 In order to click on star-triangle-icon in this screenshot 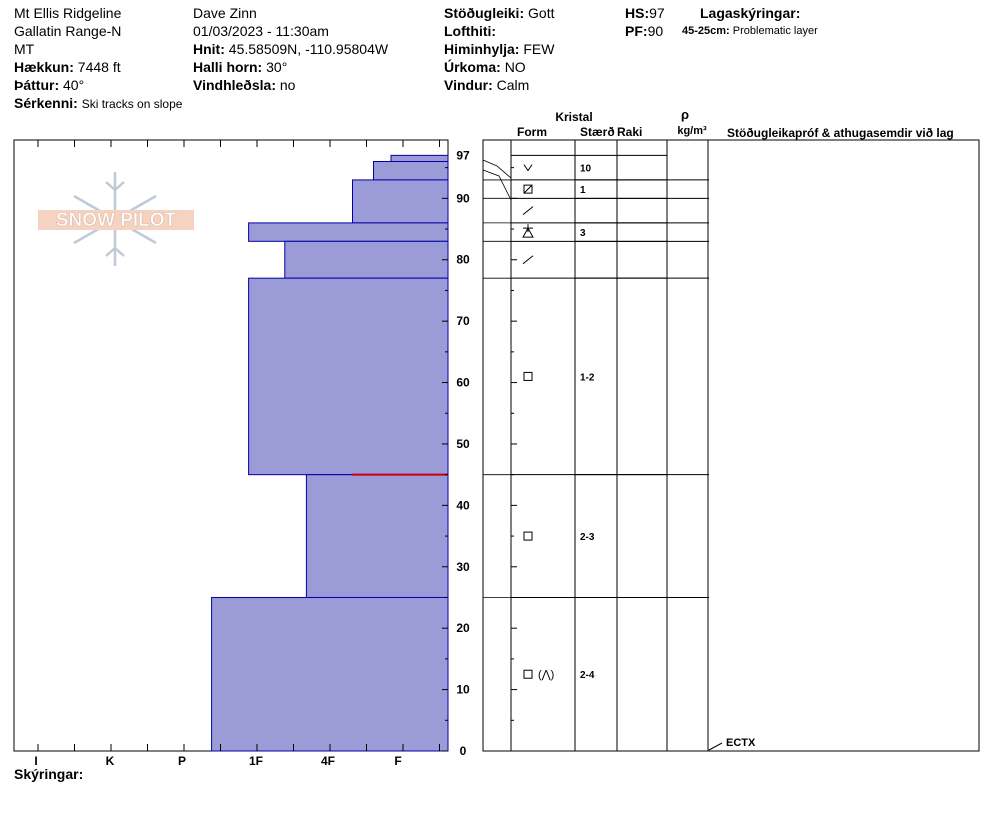, I will do `click(528, 231)`.